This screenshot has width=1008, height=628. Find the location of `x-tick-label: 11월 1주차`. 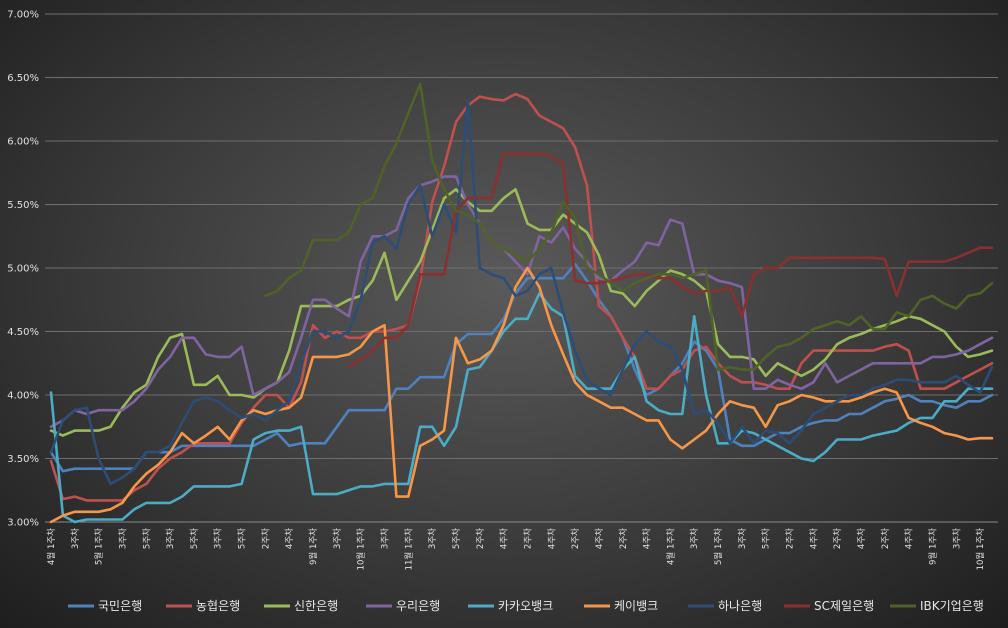

x-tick-label: 11월 1주차 is located at coordinates (408, 549).